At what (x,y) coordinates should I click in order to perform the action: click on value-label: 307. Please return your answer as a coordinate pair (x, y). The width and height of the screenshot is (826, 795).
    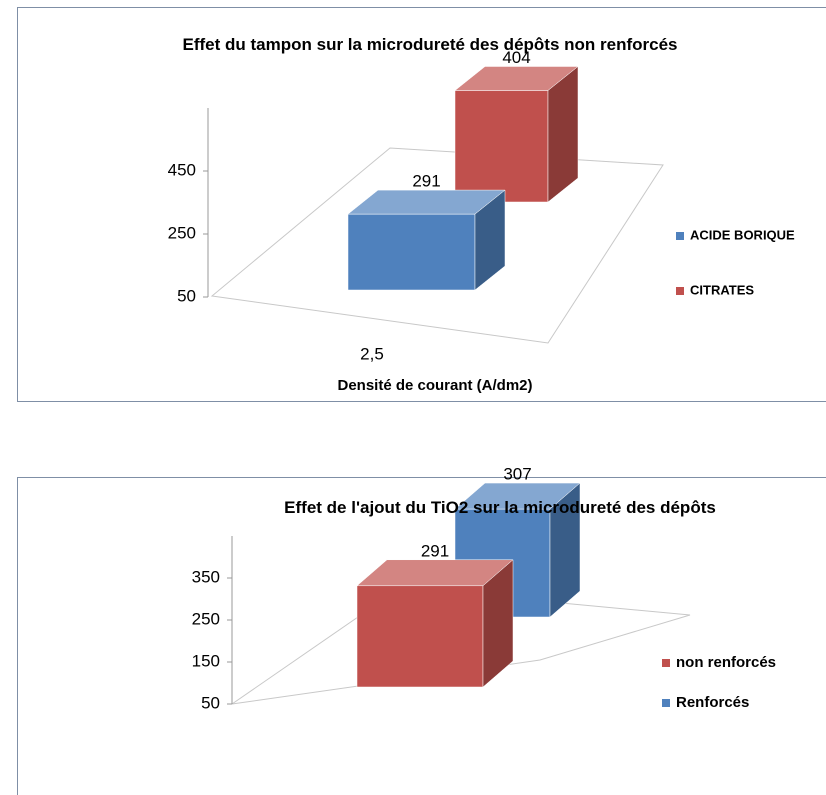
    Looking at the image, I should click on (517, 474).